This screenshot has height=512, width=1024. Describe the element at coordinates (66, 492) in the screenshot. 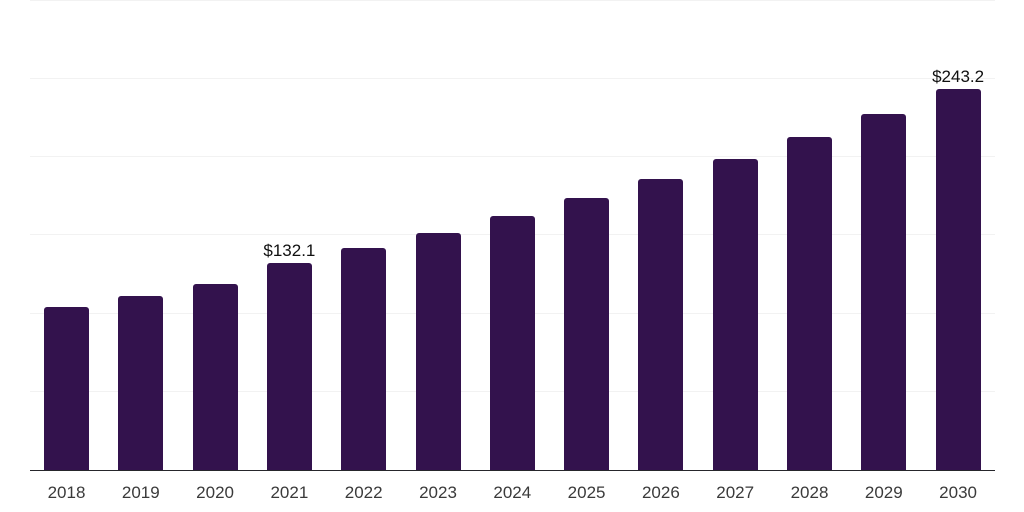

I see `x-tick-label-2018: 2018` at that location.